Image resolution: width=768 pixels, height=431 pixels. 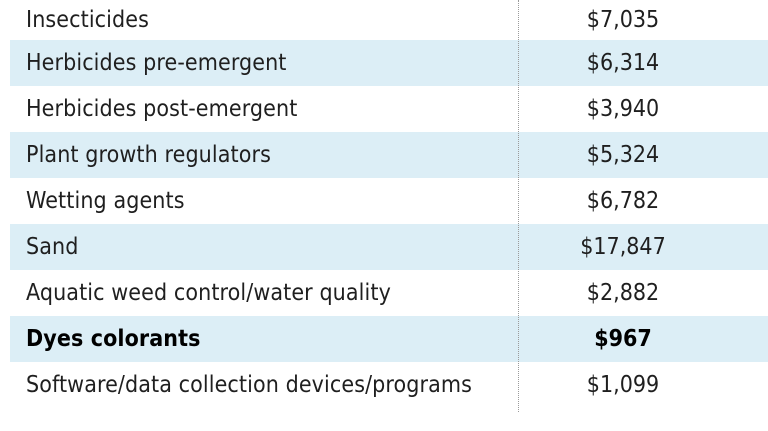 What do you see at coordinates (52, 247) in the screenshot?
I see `row-label: Sand` at bounding box center [52, 247].